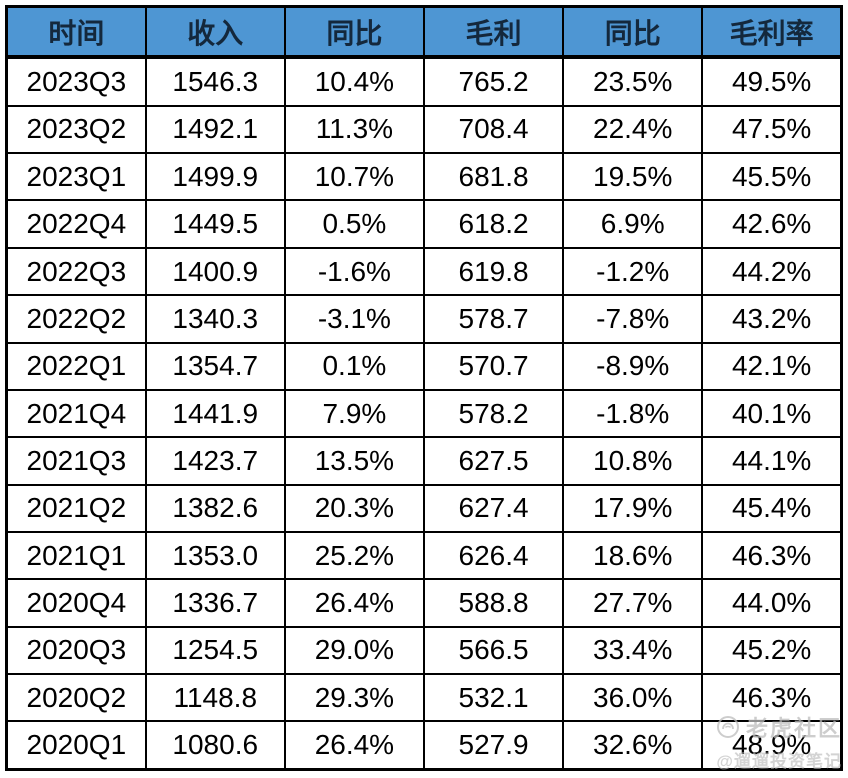  I want to click on table-cell: -1.6%, so click(354, 271).